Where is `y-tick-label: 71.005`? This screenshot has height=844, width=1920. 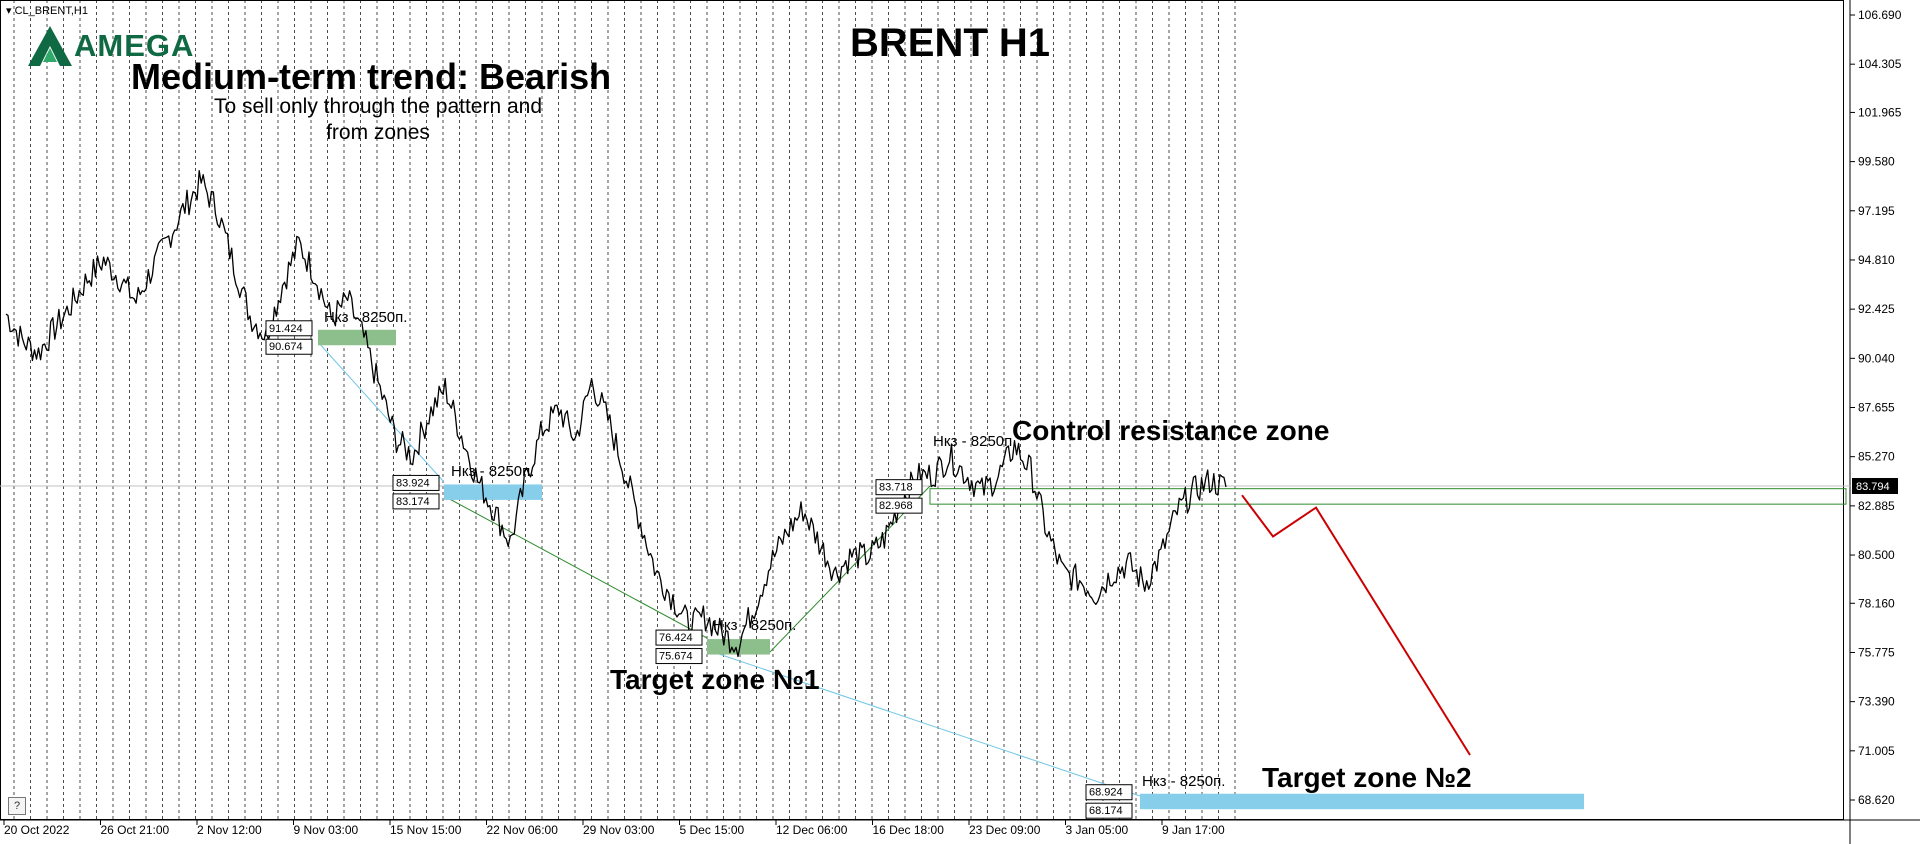
y-tick-label: 71.005 is located at coordinates (1876, 751).